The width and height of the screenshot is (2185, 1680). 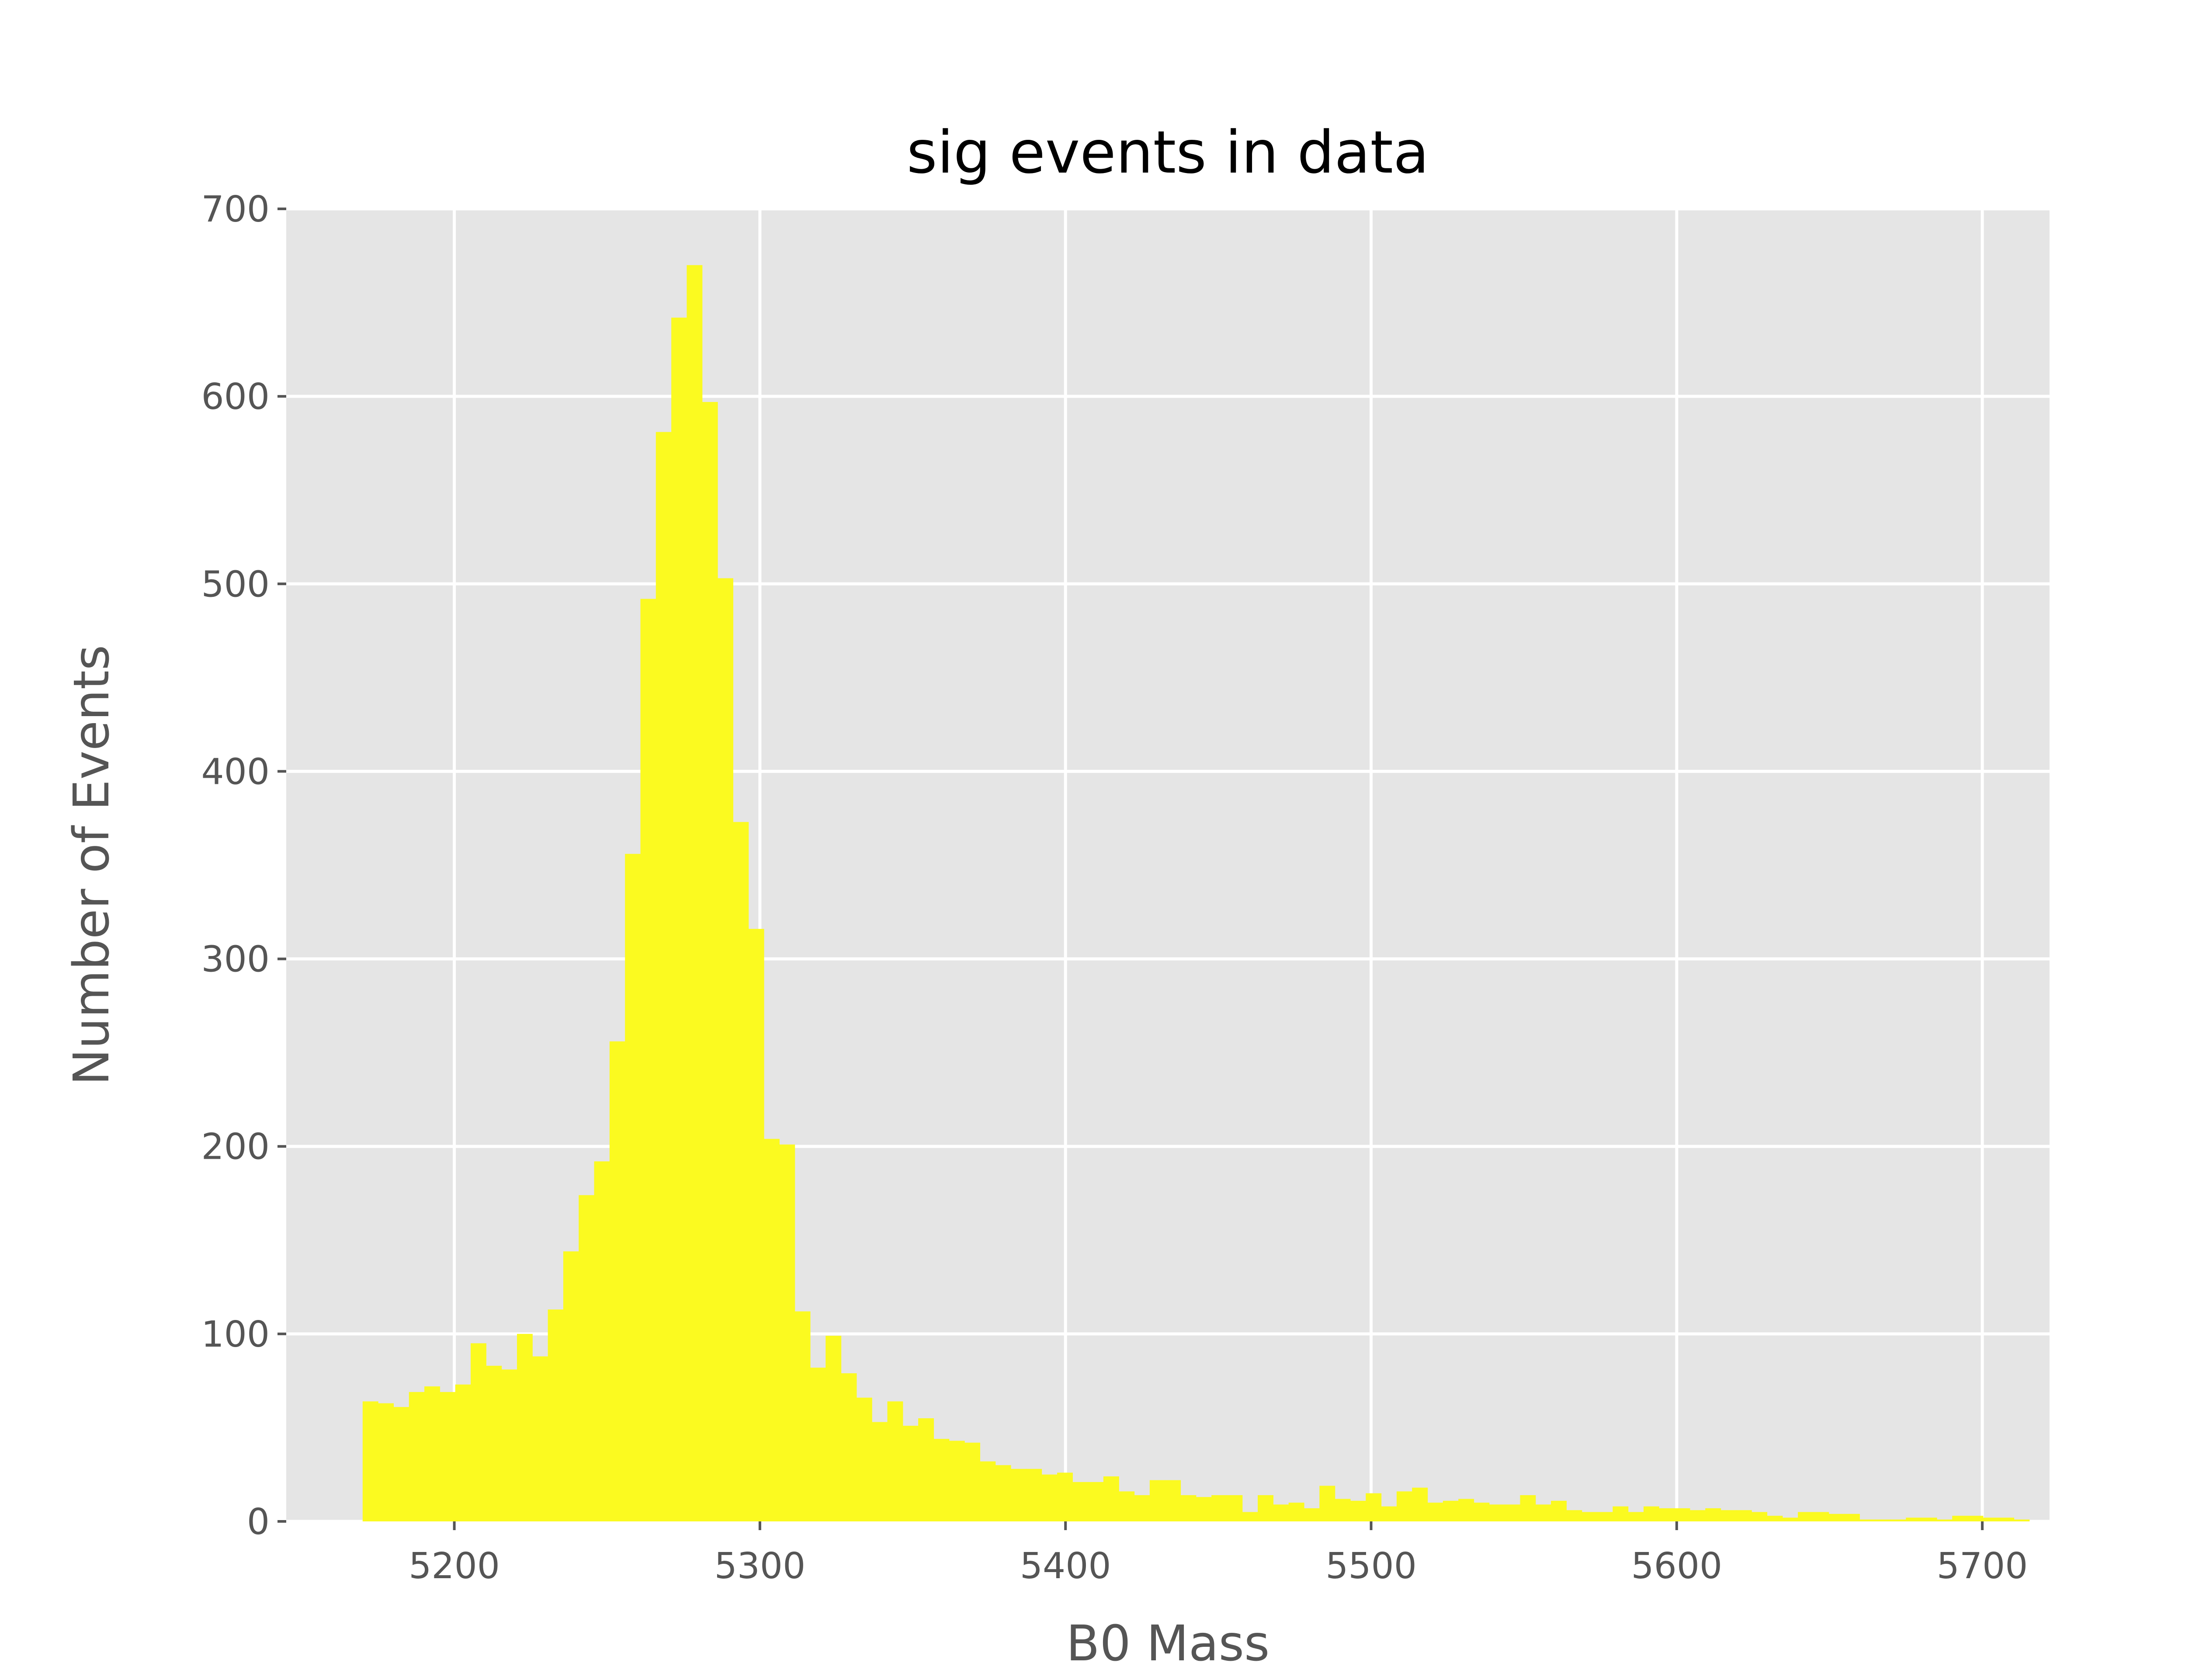 What do you see at coordinates (455, 1566) in the screenshot?
I see `x-tick-label: 5200` at bounding box center [455, 1566].